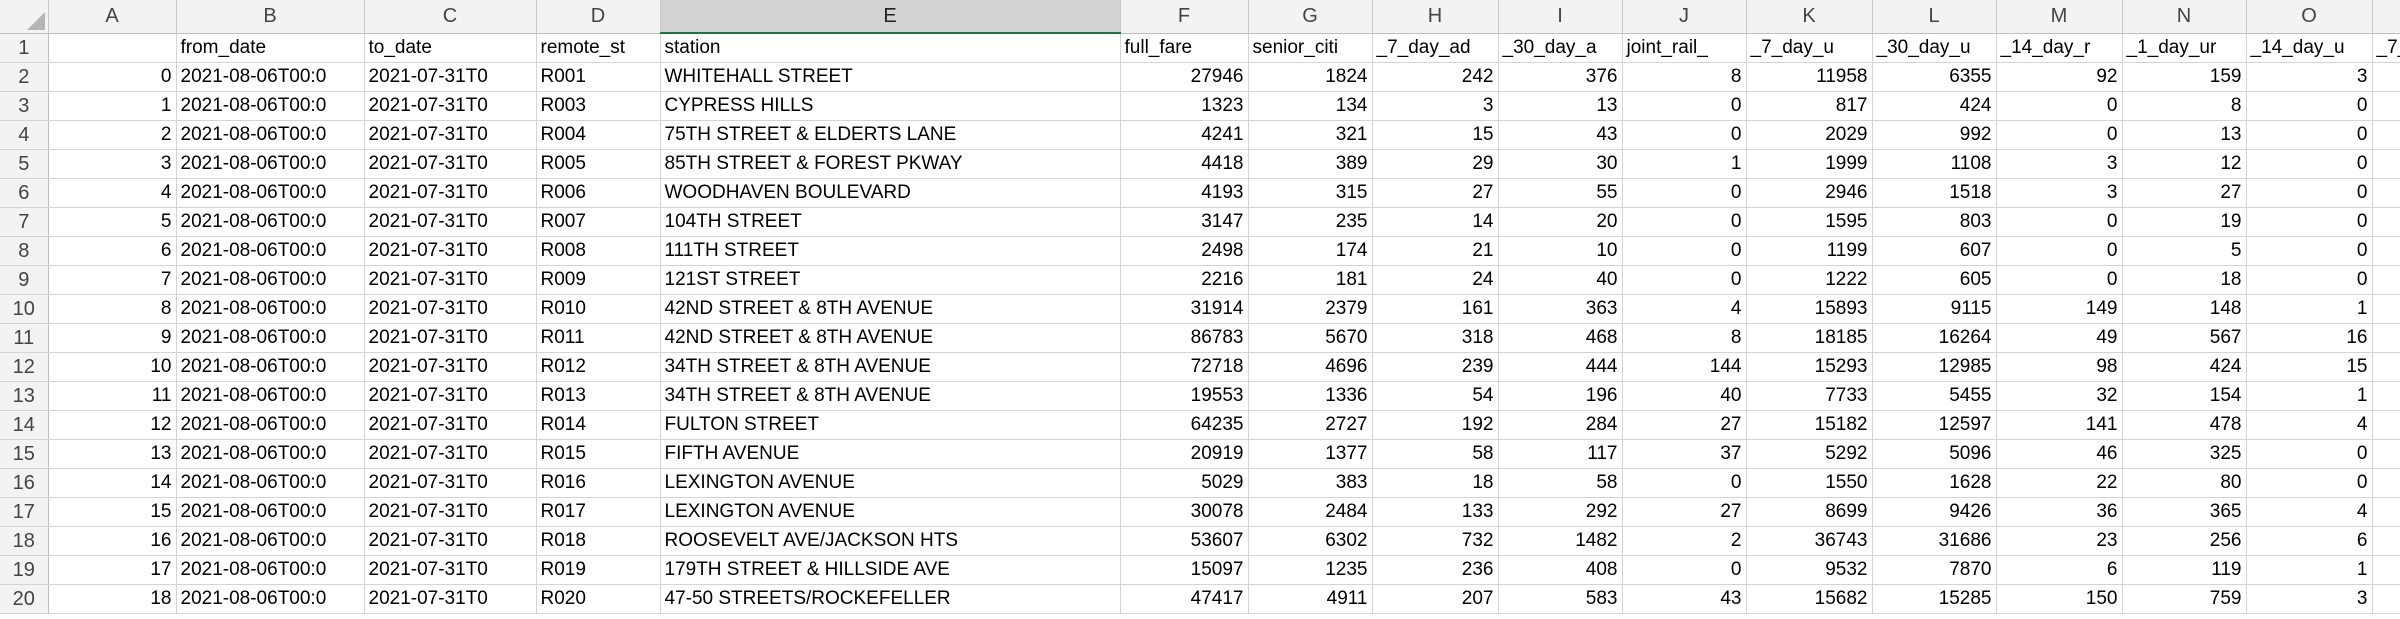 The width and height of the screenshot is (2400, 619). Describe the element at coordinates (598, 512) in the screenshot. I see `cell-d: R017` at that location.